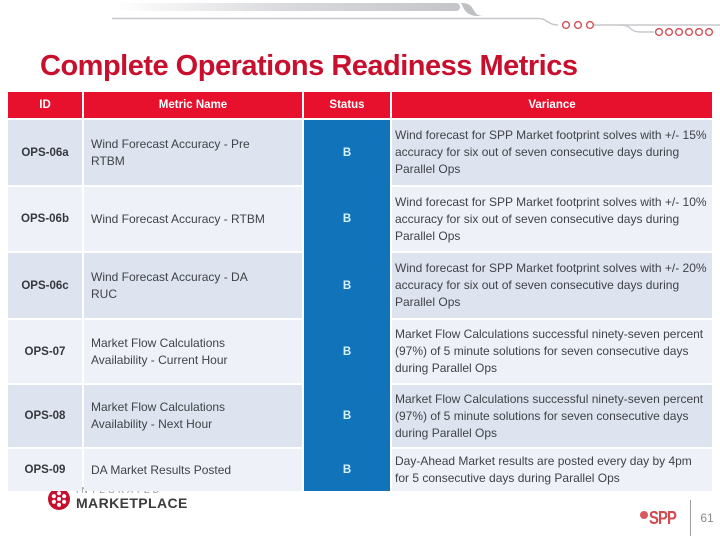  What do you see at coordinates (347, 305) in the screenshot?
I see `status-column-band` at bounding box center [347, 305].